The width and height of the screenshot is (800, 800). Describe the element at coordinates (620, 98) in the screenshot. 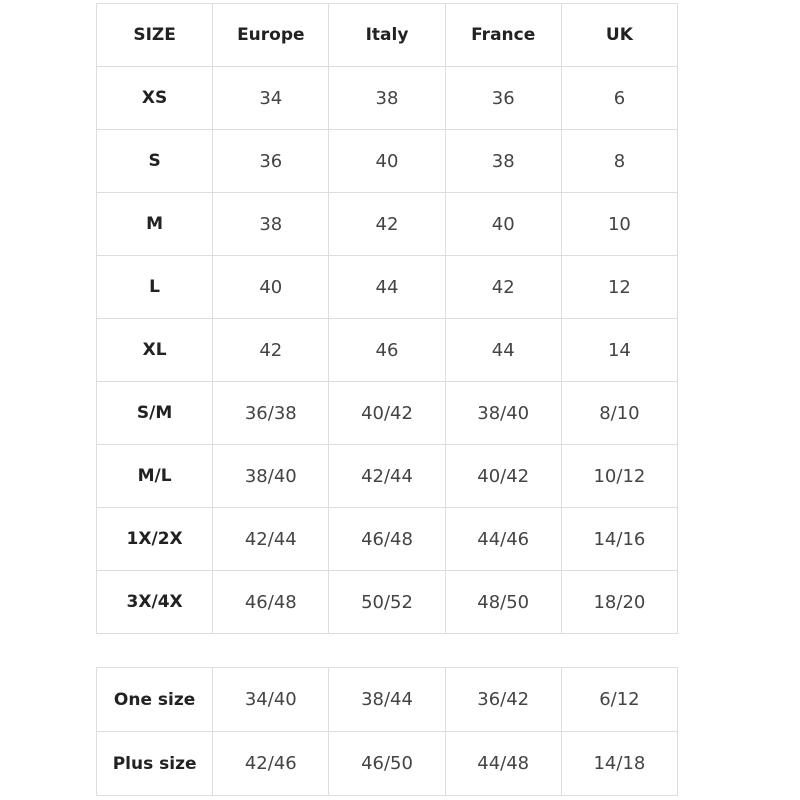

I see `table-cell: 6` at that location.